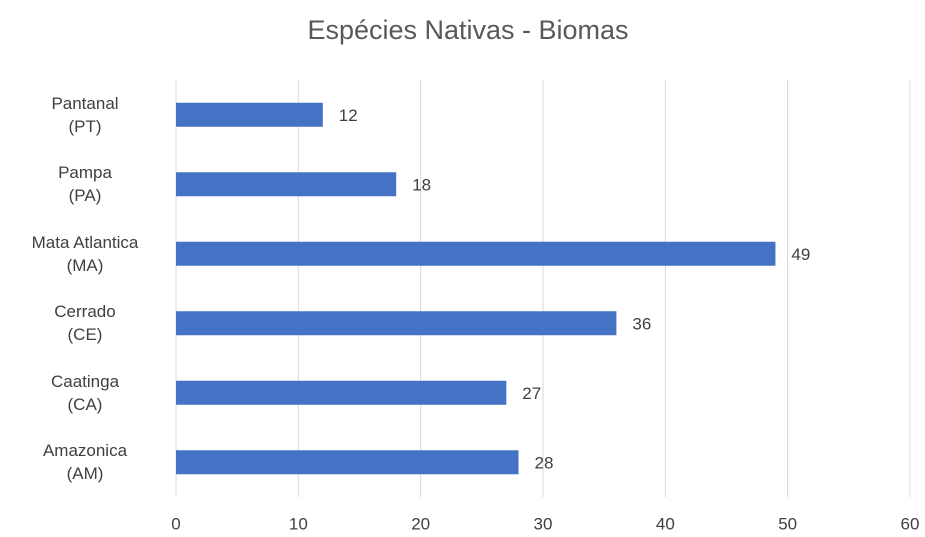 This screenshot has width=925, height=537. What do you see at coordinates (85, 462) in the screenshot?
I see `y-tick-label: Amazonica (AM)` at bounding box center [85, 462].